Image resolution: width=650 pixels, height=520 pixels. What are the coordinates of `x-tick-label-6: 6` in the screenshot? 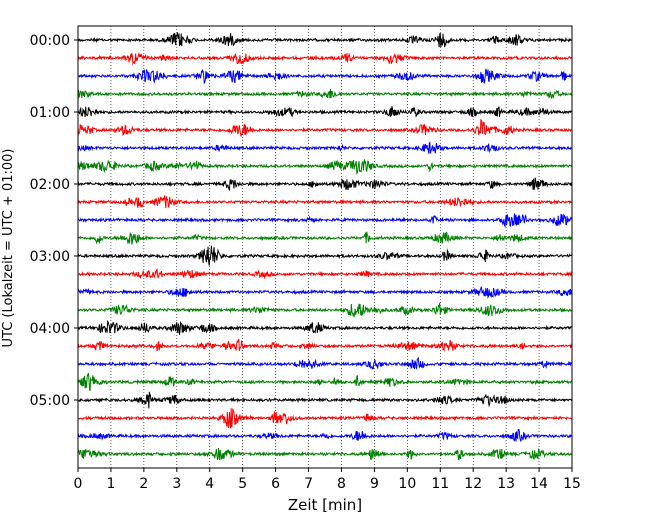 It's located at (275, 484).